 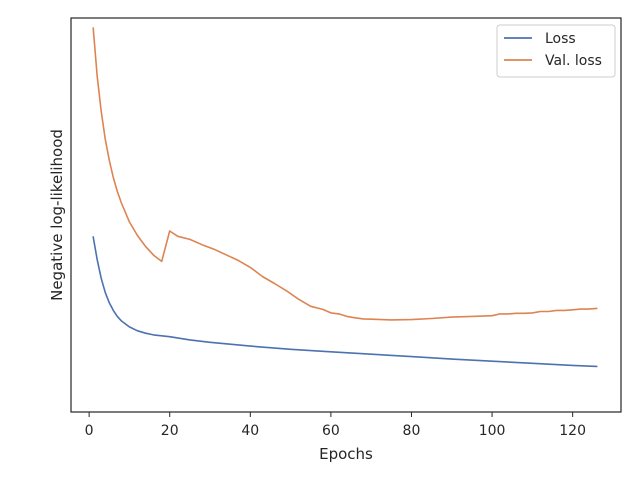 I want to click on legend: Loss Val. loss, so click(x=556, y=51).